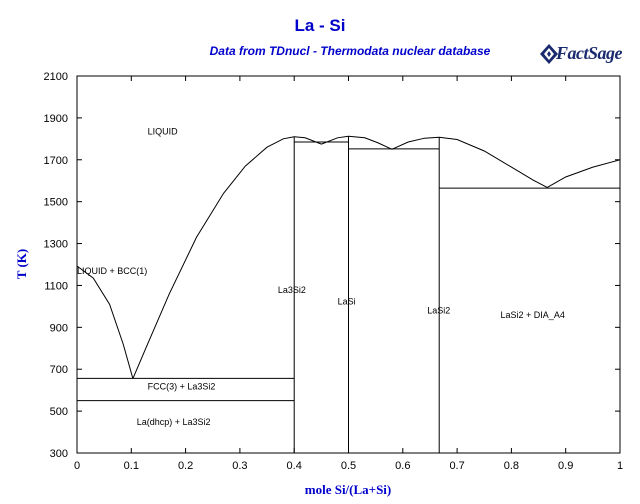  I want to click on x-axis-label: mole Si/(La+Si), so click(348, 489).